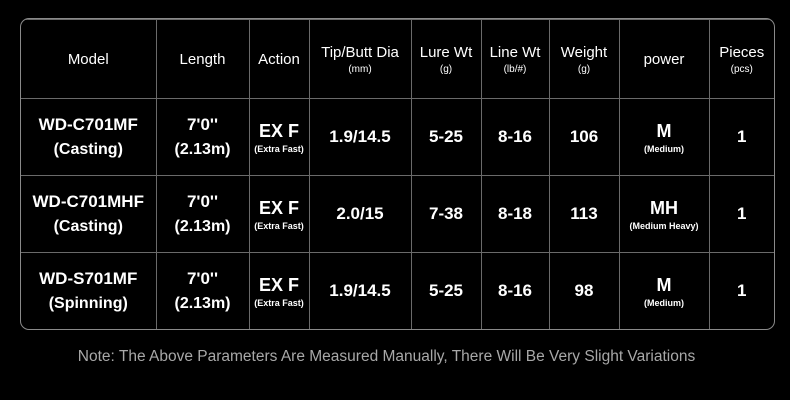 Image resolution: width=790 pixels, height=400 pixels. I want to click on cell: 7-38, so click(446, 214).